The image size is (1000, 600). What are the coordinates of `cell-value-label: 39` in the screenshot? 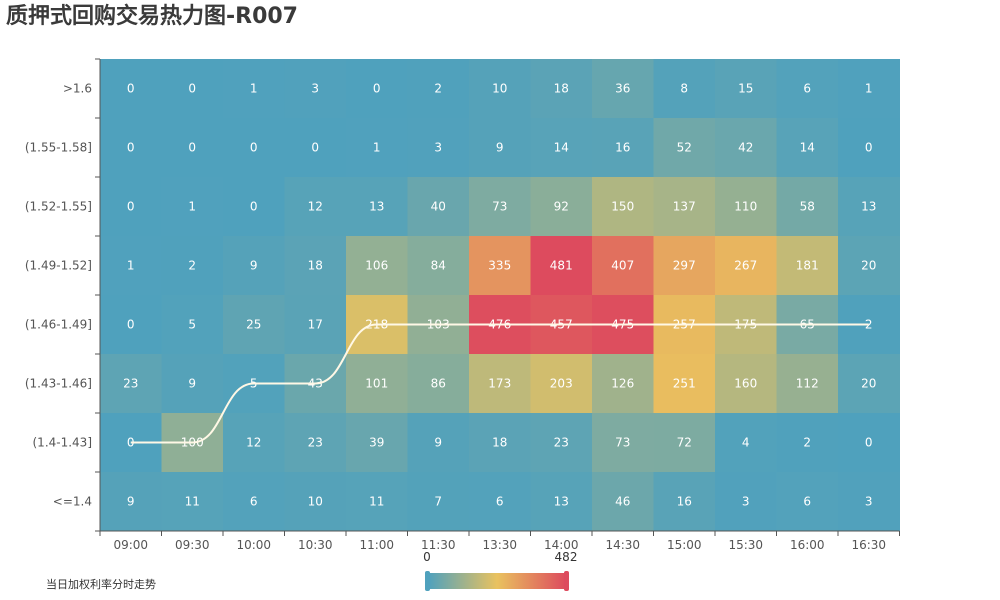 It's located at (376, 443).